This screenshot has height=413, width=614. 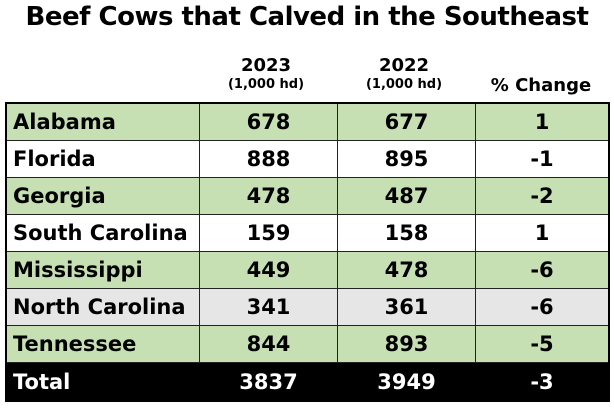 I want to click on column-header-change: % Change, so click(x=541, y=86).